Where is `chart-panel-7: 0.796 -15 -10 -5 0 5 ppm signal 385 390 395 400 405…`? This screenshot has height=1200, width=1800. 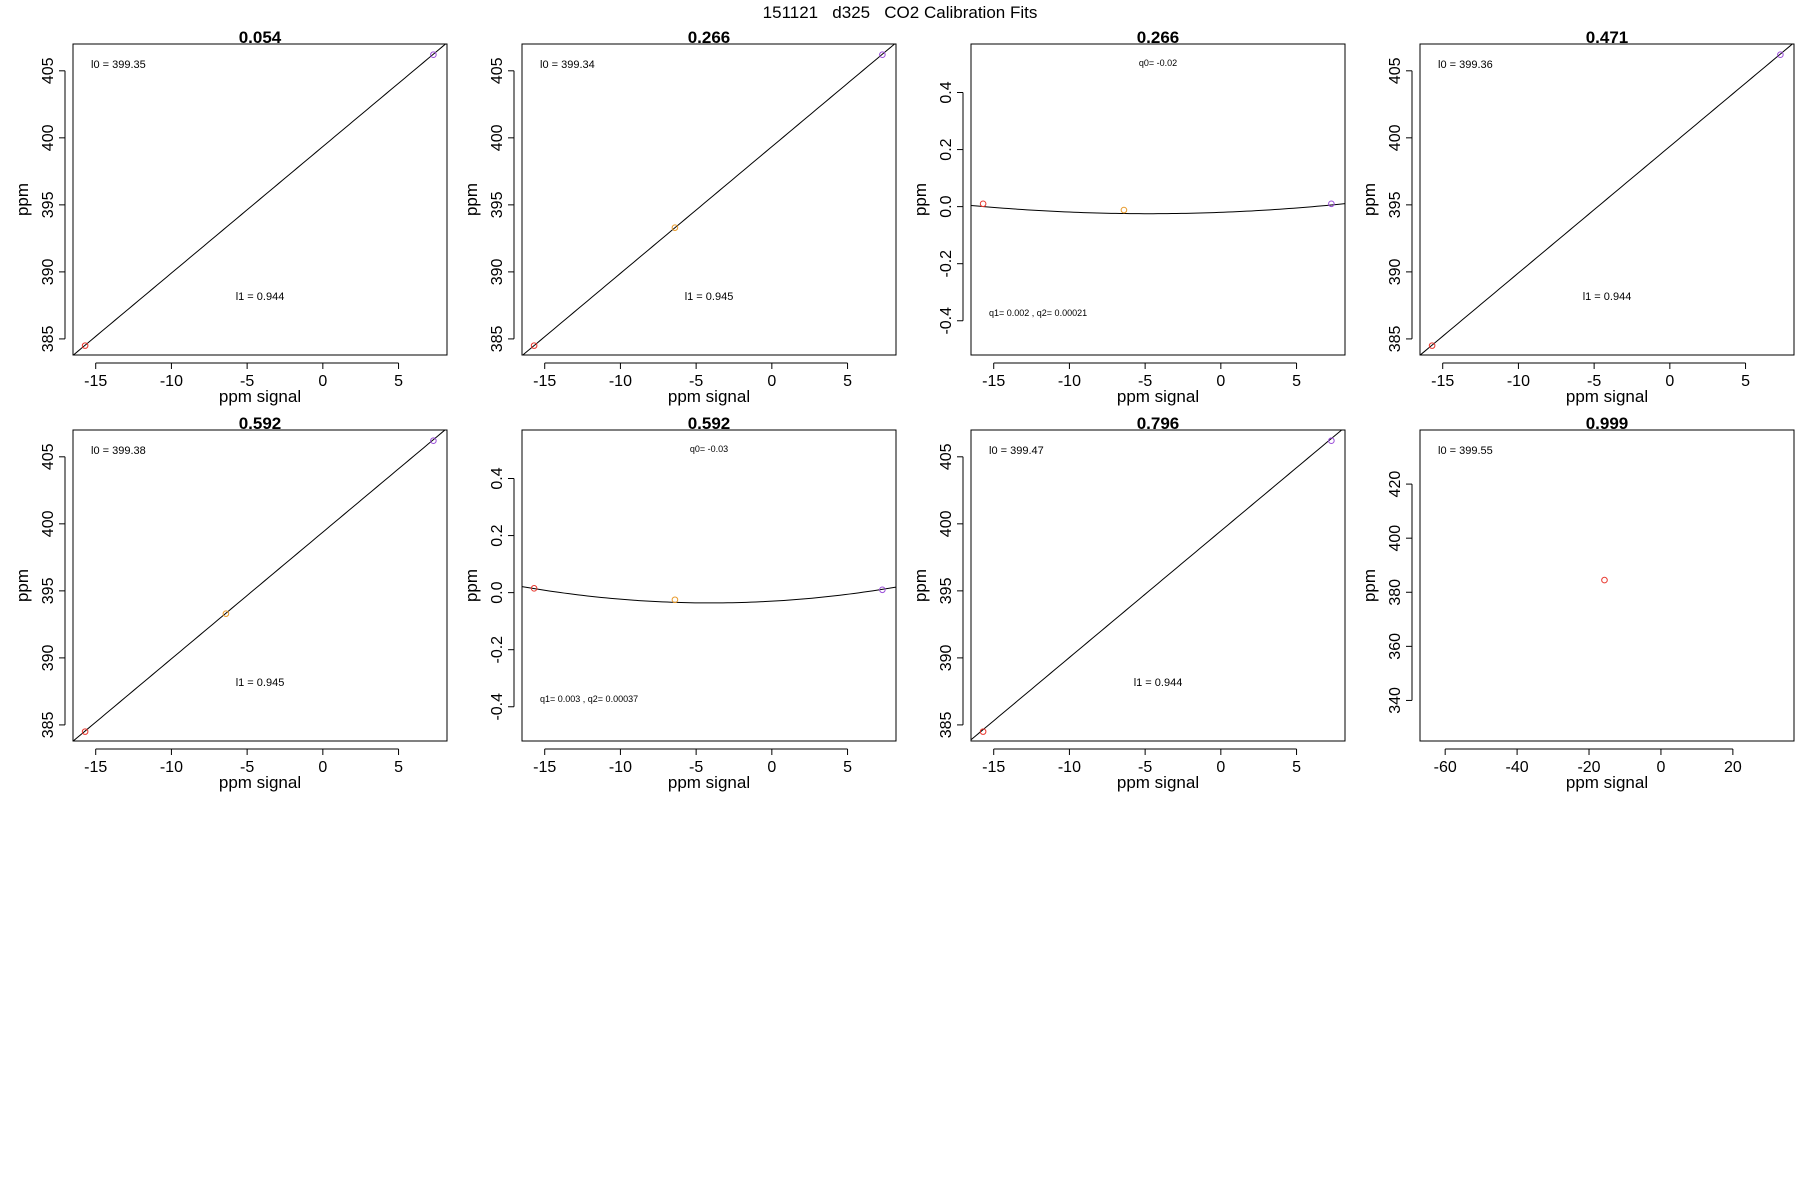
chart-panel-7: 0.796 -15 -10 -5 0 5 ppm signal 385 390 395 400 405… is located at coordinates (1128, 603).